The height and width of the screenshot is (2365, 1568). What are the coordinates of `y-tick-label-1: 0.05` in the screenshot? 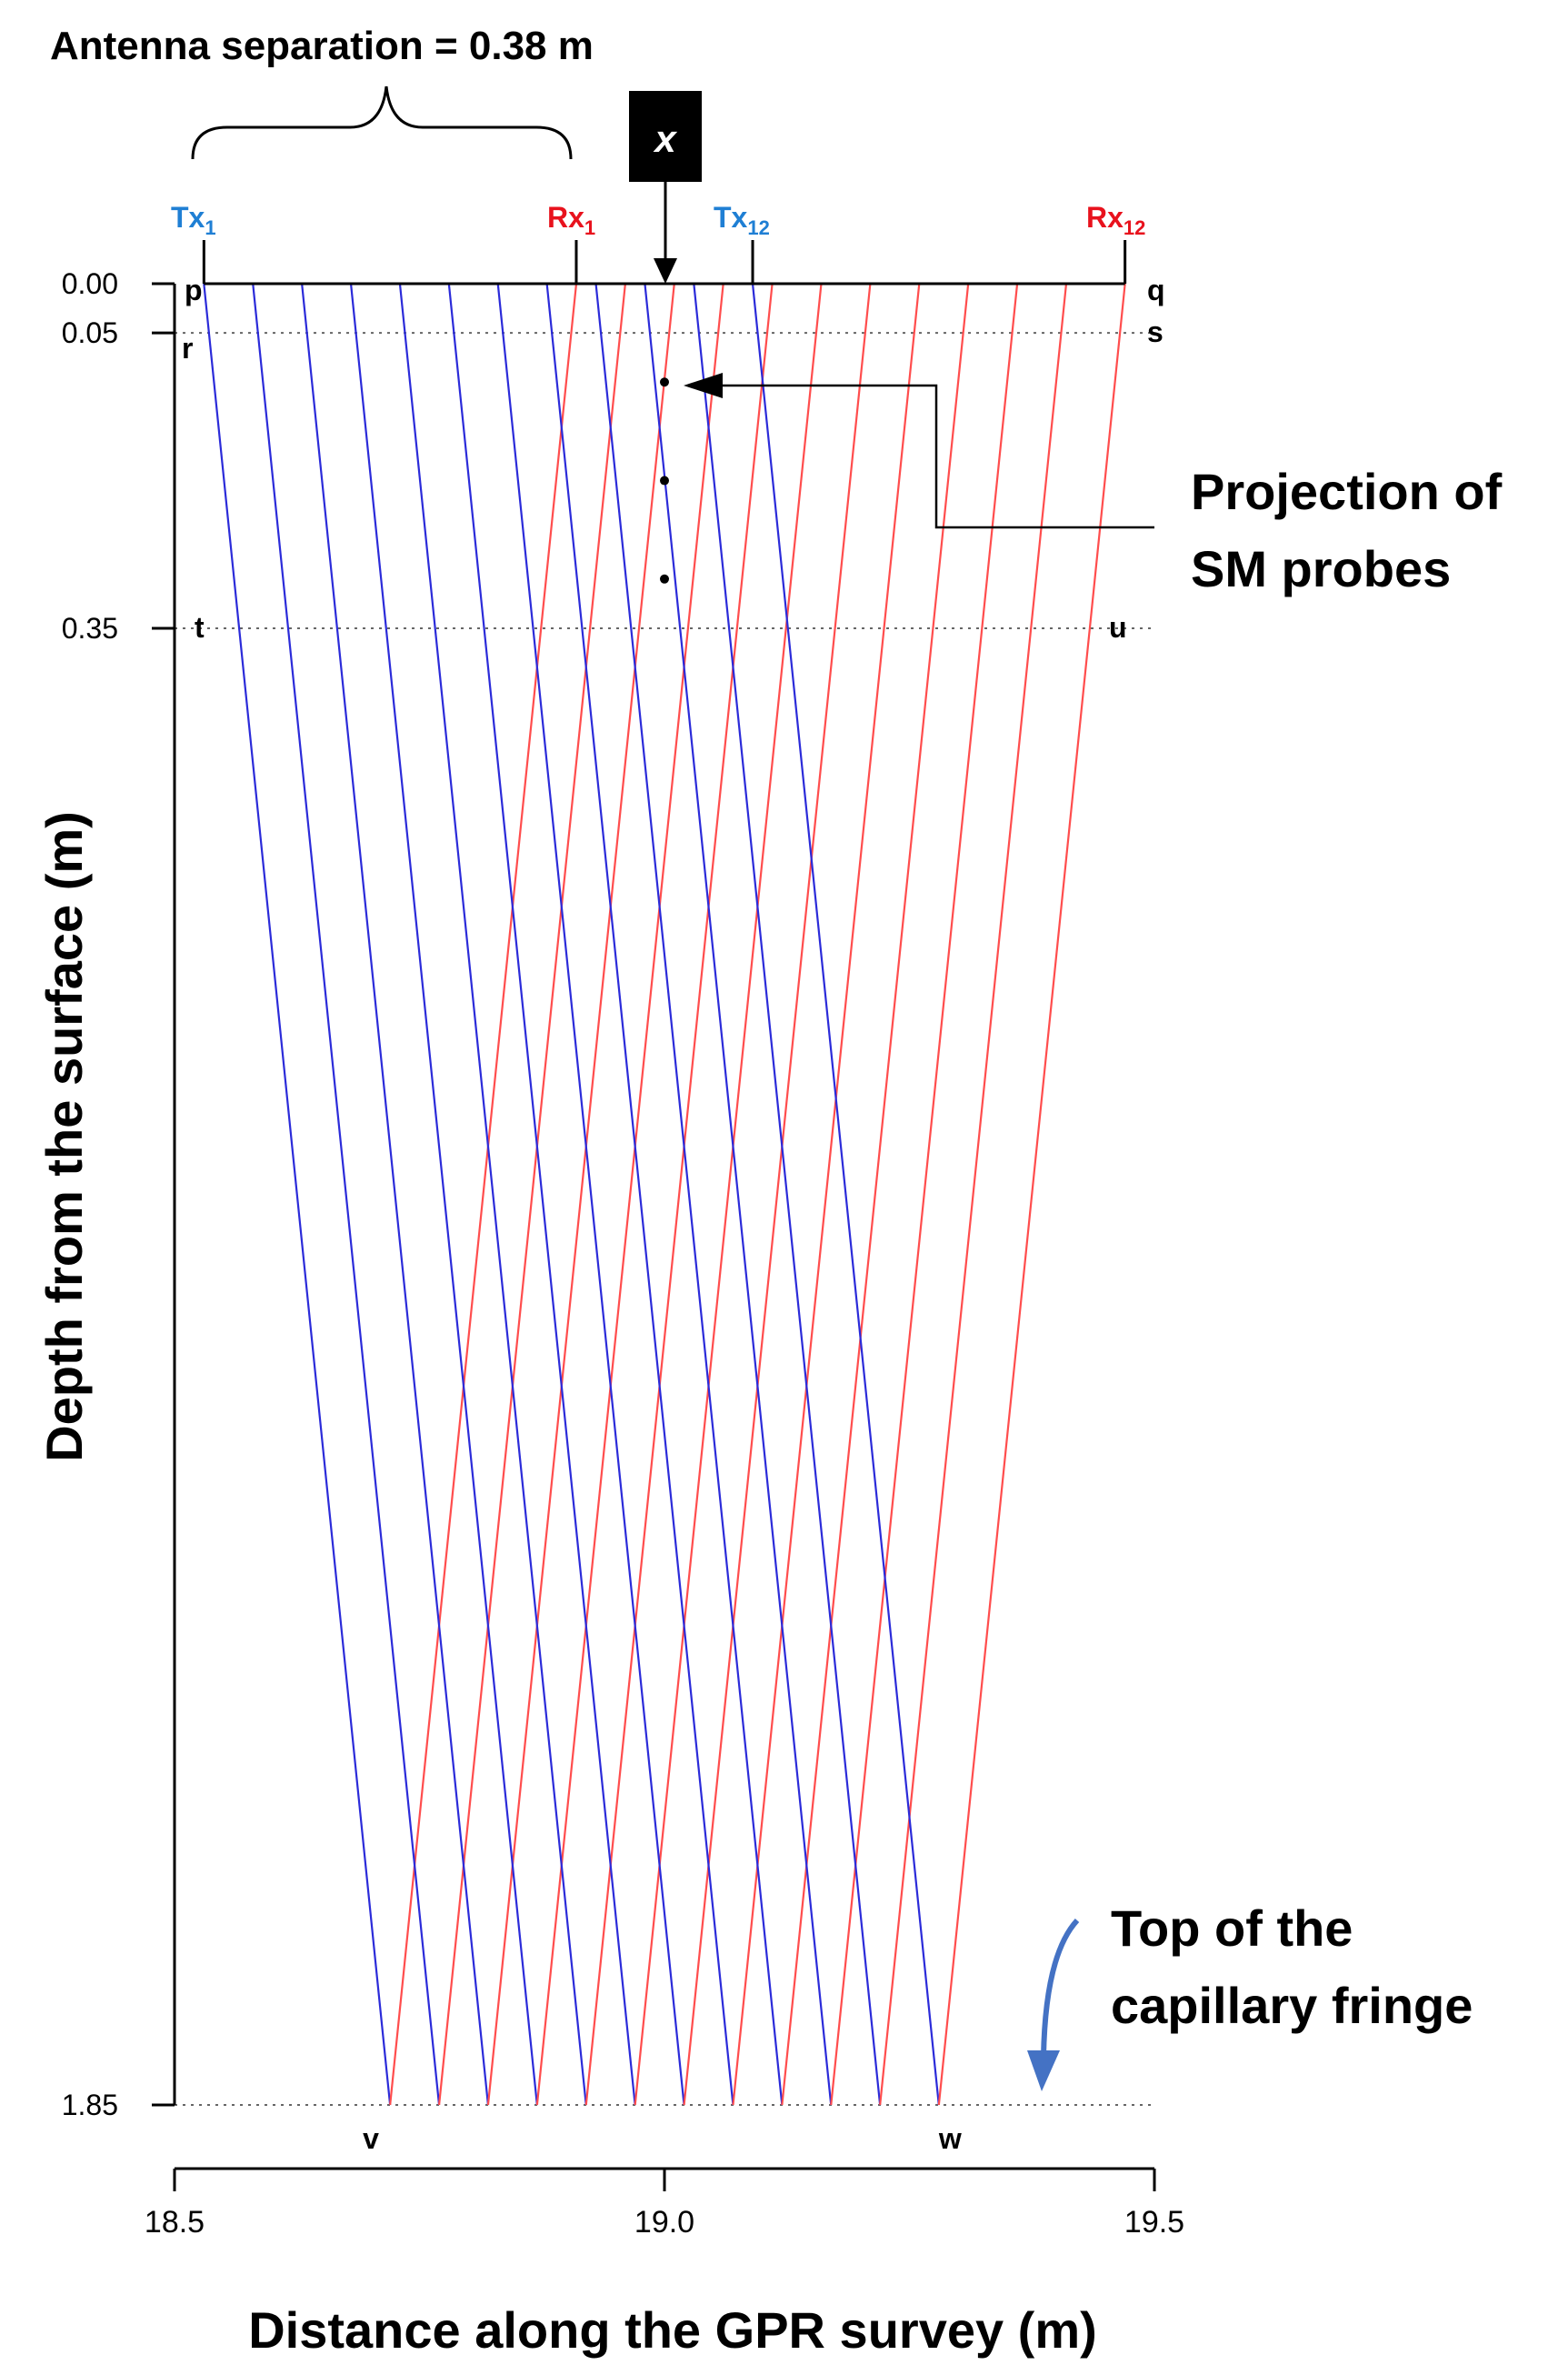 It's located at (90, 332).